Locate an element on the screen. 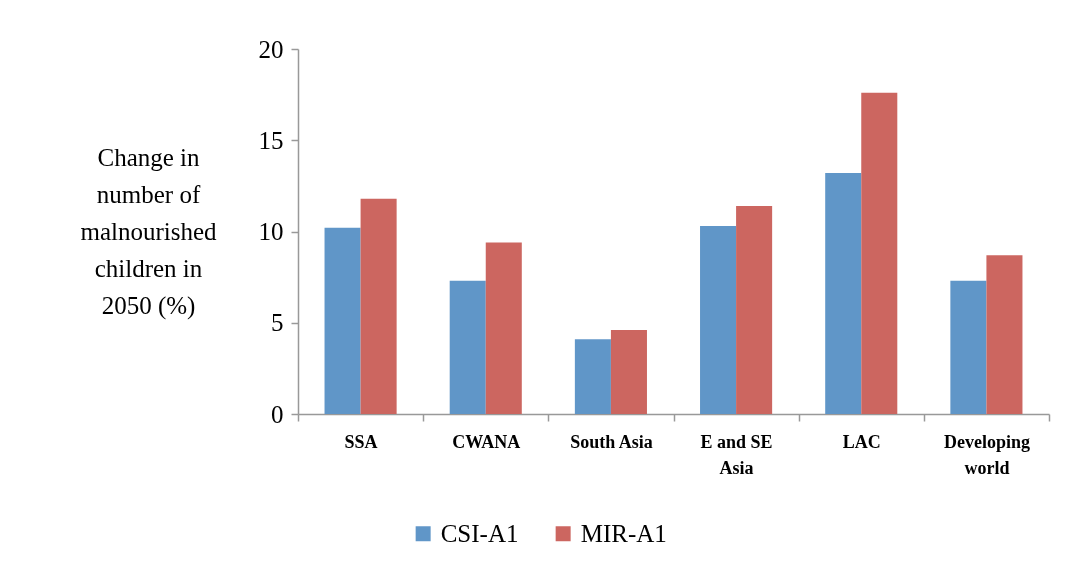 This screenshot has height=574, width=1071. y-tick-label: 5 is located at coordinates (277, 323).